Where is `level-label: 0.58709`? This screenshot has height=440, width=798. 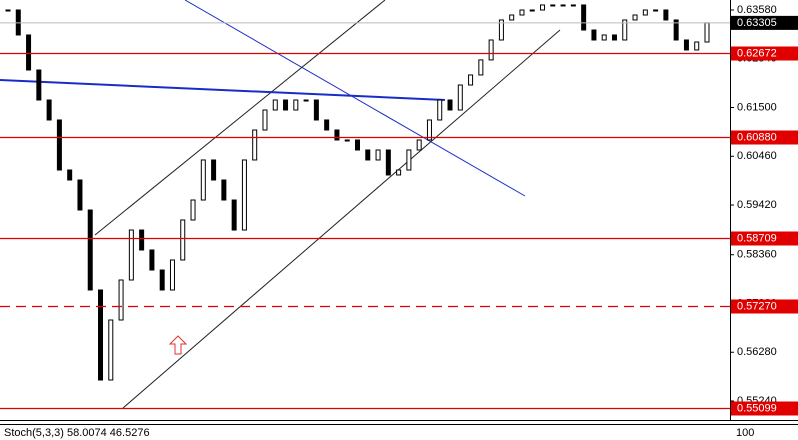
level-label: 0.58709 is located at coordinates (757, 238).